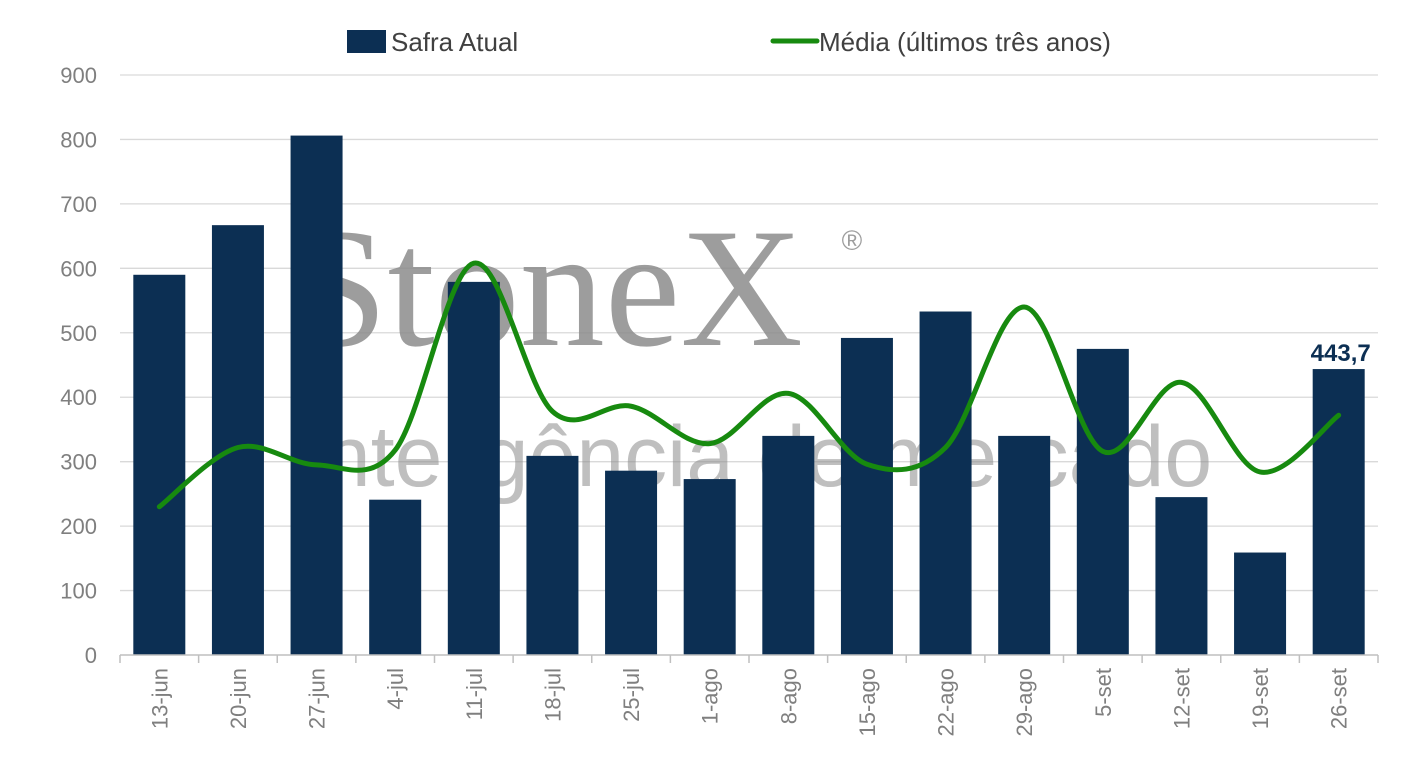 The image size is (1418, 768). Describe the element at coordinates (78, 139) in the screenshot. I see `y-tick-label: 800` at that location.